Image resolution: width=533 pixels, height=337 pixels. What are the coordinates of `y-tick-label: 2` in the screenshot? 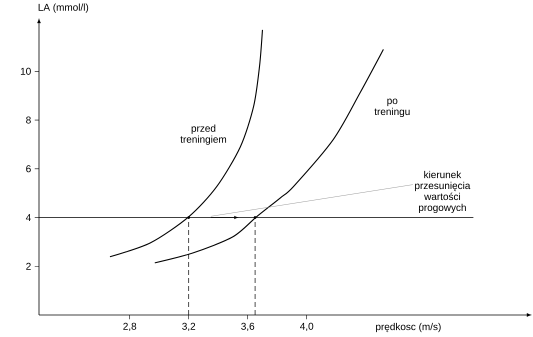 It's located at (28, 266).